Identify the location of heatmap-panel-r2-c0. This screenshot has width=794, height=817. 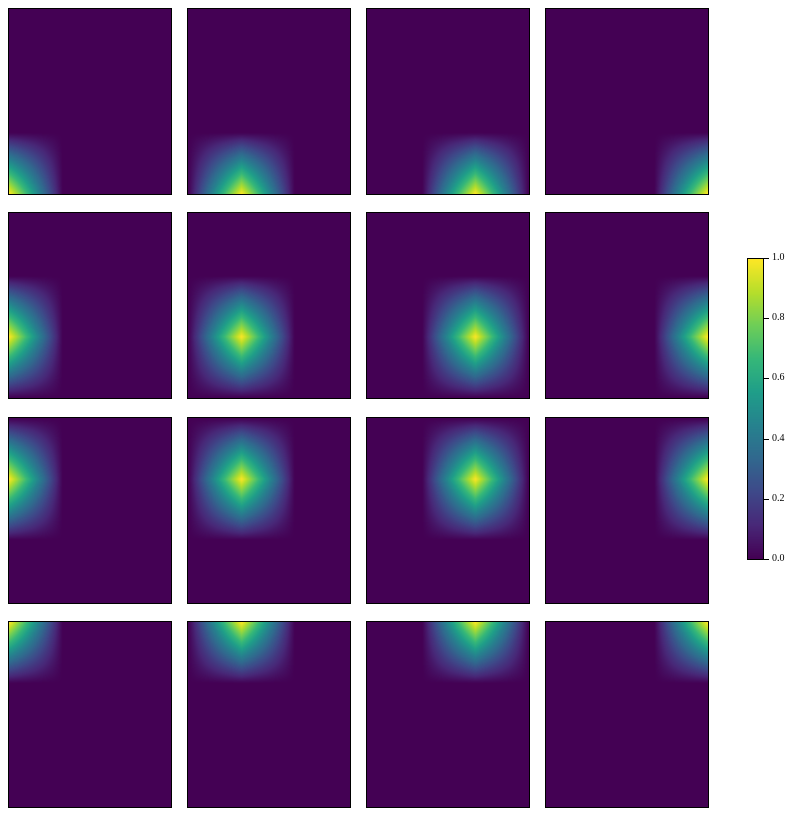
(90, 510).